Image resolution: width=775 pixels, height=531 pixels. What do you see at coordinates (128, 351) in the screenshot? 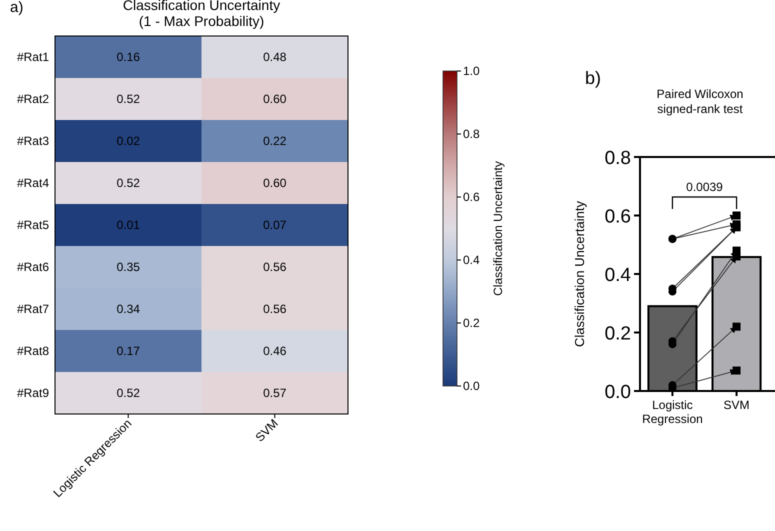
I see `data-label: 0.17` at bounding box center [128, 351].